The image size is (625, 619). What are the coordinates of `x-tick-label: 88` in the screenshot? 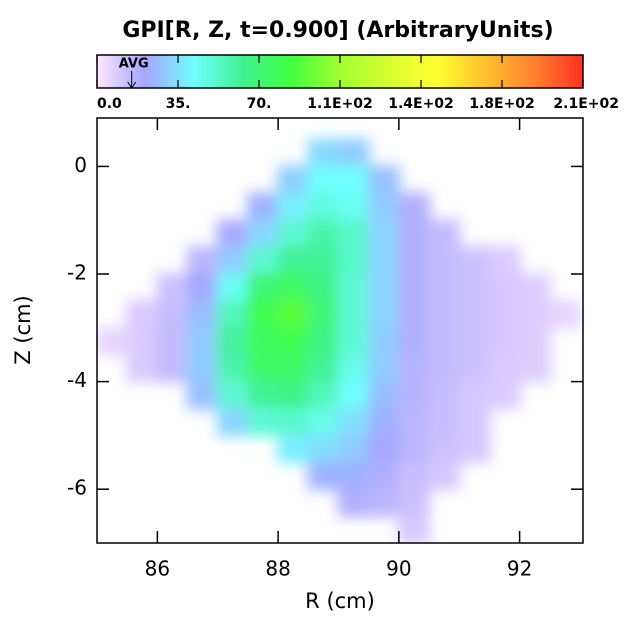 It's located at (277, 569).